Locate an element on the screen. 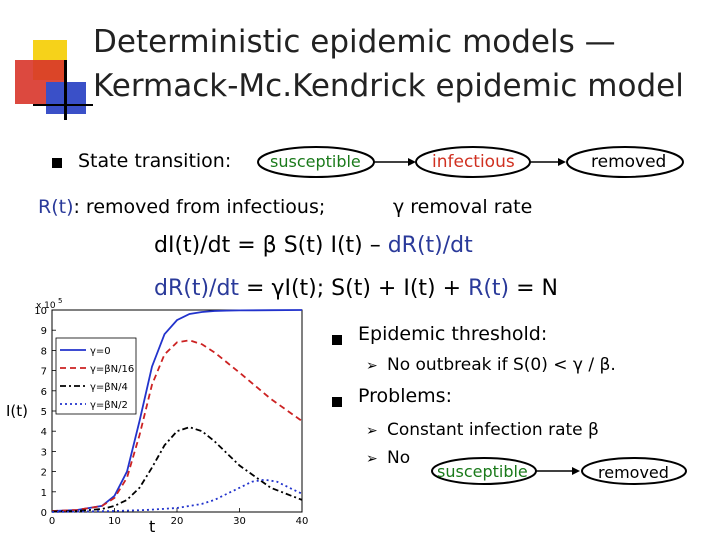  y-tick-label: 1 is located at coordinates (44, 493).